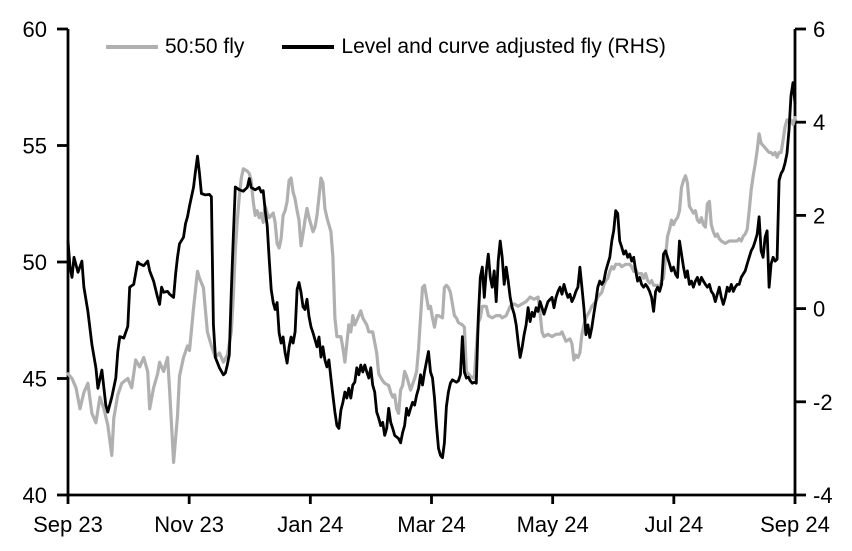 This screenshot has width=852, height=551. What do you see at coordinates (35, 262) in the screenshot?
I see `left-tick-label: 50` at bounding box center [35, 262].